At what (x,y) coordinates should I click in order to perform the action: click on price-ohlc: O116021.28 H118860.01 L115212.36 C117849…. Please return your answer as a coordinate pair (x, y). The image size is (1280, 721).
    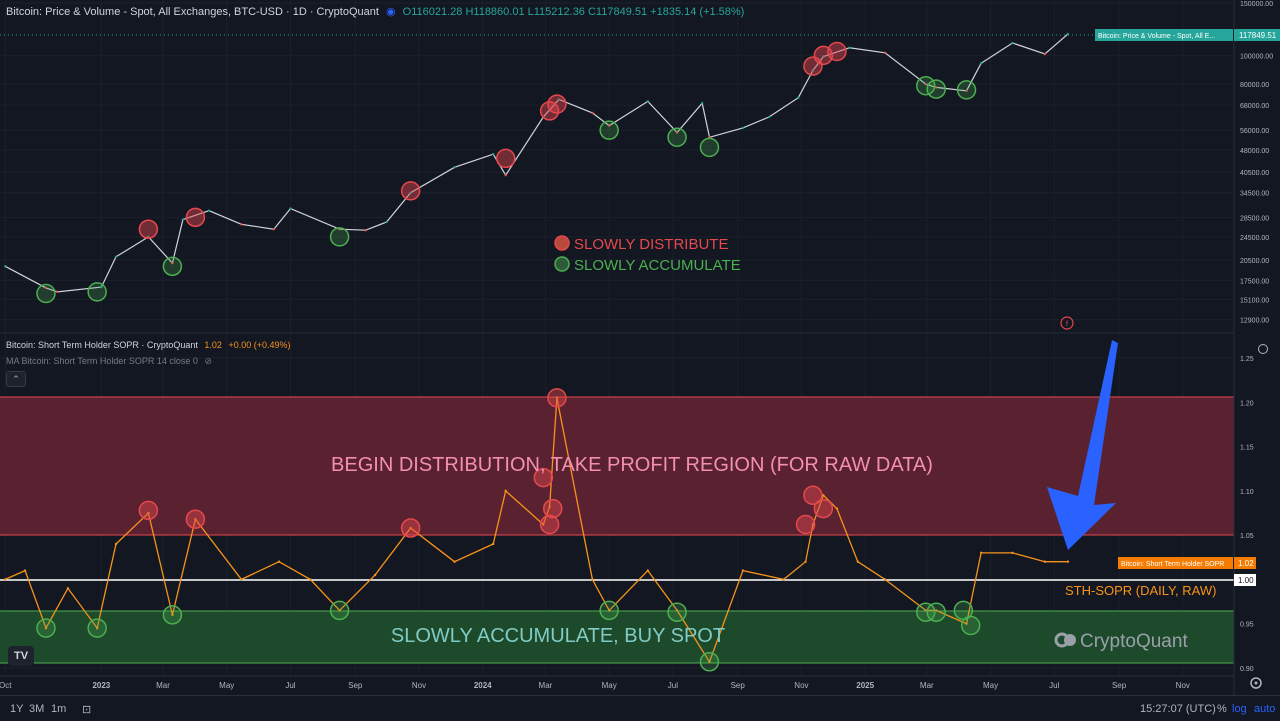
    Looking at the image, I should click on (573, 12).